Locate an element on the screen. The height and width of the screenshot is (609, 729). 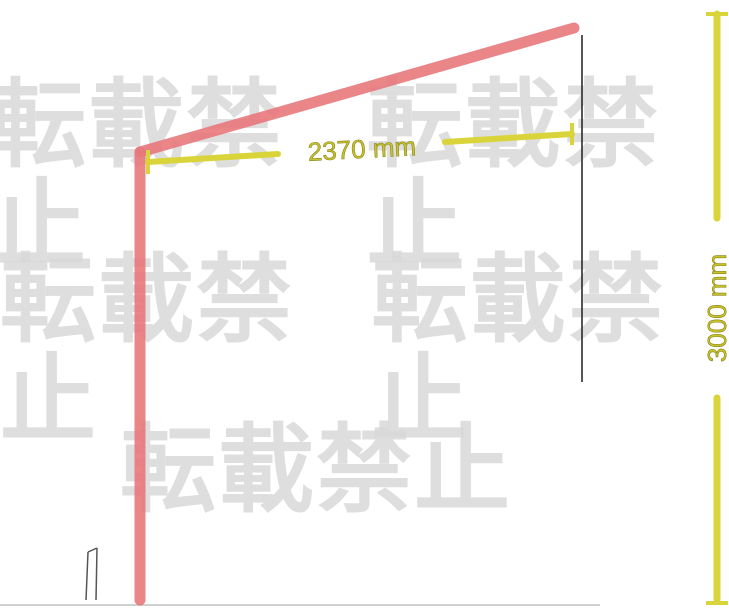
horizontal-dimension: 2370 mm is located at coordinates (360, 148).